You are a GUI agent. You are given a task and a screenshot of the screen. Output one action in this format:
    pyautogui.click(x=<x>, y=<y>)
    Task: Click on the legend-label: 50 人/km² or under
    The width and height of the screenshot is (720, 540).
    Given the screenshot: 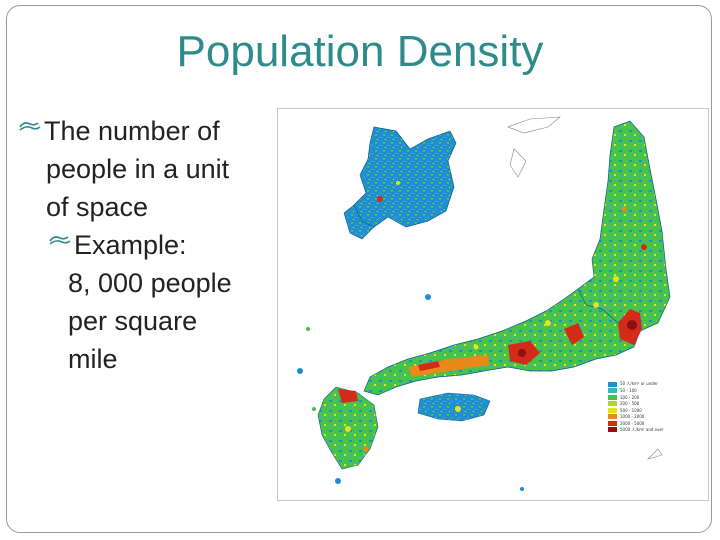 What is the action you would take?
    pyautogui.click(x=639, y=384)
    